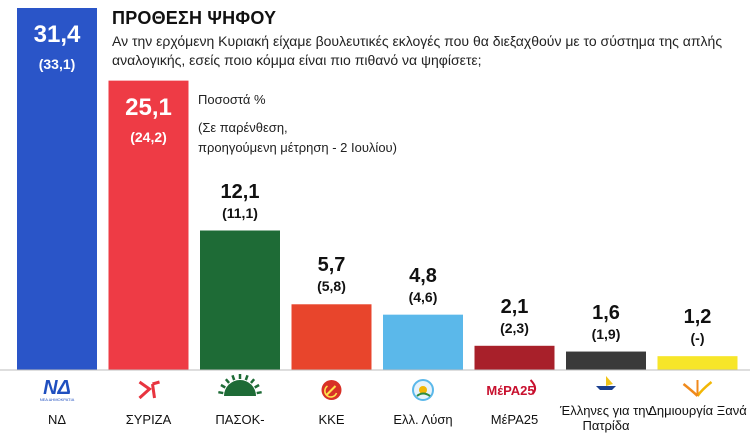  I want to click on value-label: 25,1, so click(148, 107).